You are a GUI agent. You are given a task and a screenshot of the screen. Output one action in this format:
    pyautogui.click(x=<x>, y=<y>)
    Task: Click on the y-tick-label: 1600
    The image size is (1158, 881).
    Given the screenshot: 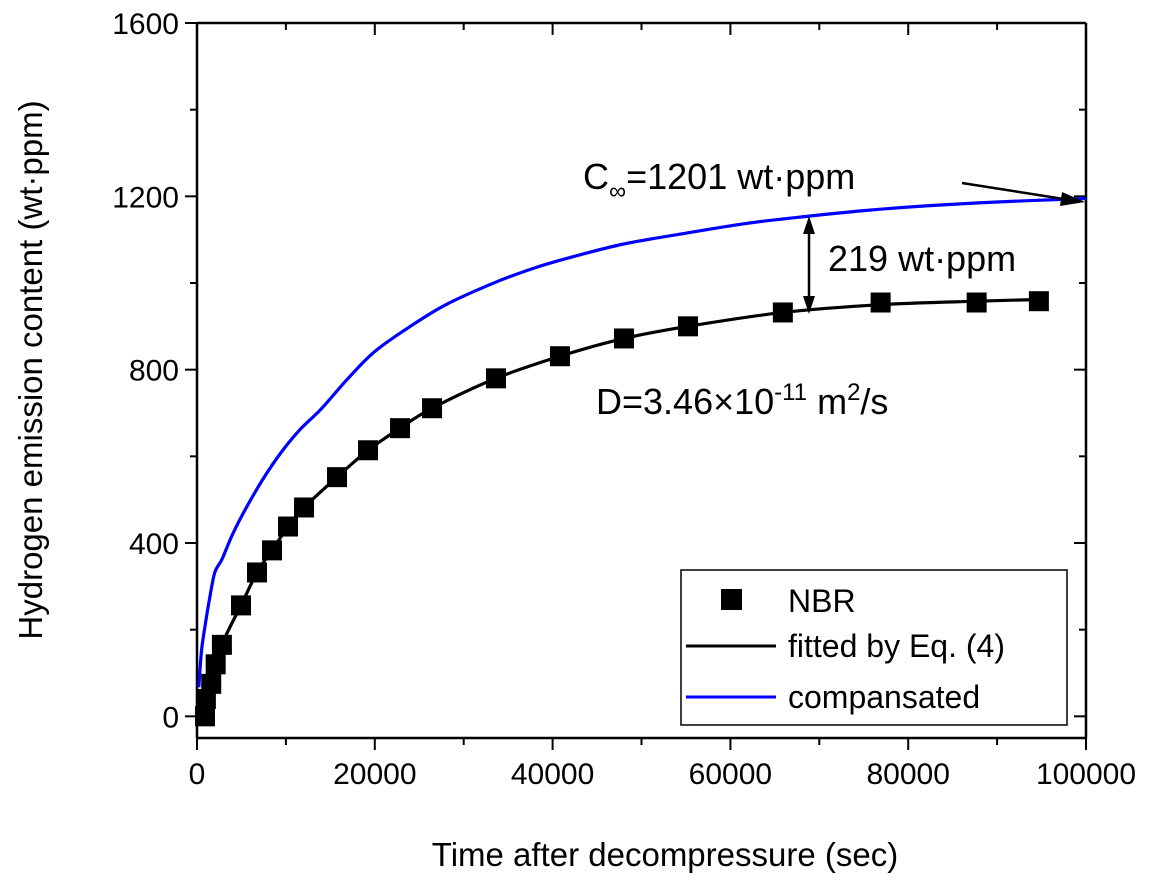 What is the action you would take?
    pyautogui.click(x=145, y=24)
    